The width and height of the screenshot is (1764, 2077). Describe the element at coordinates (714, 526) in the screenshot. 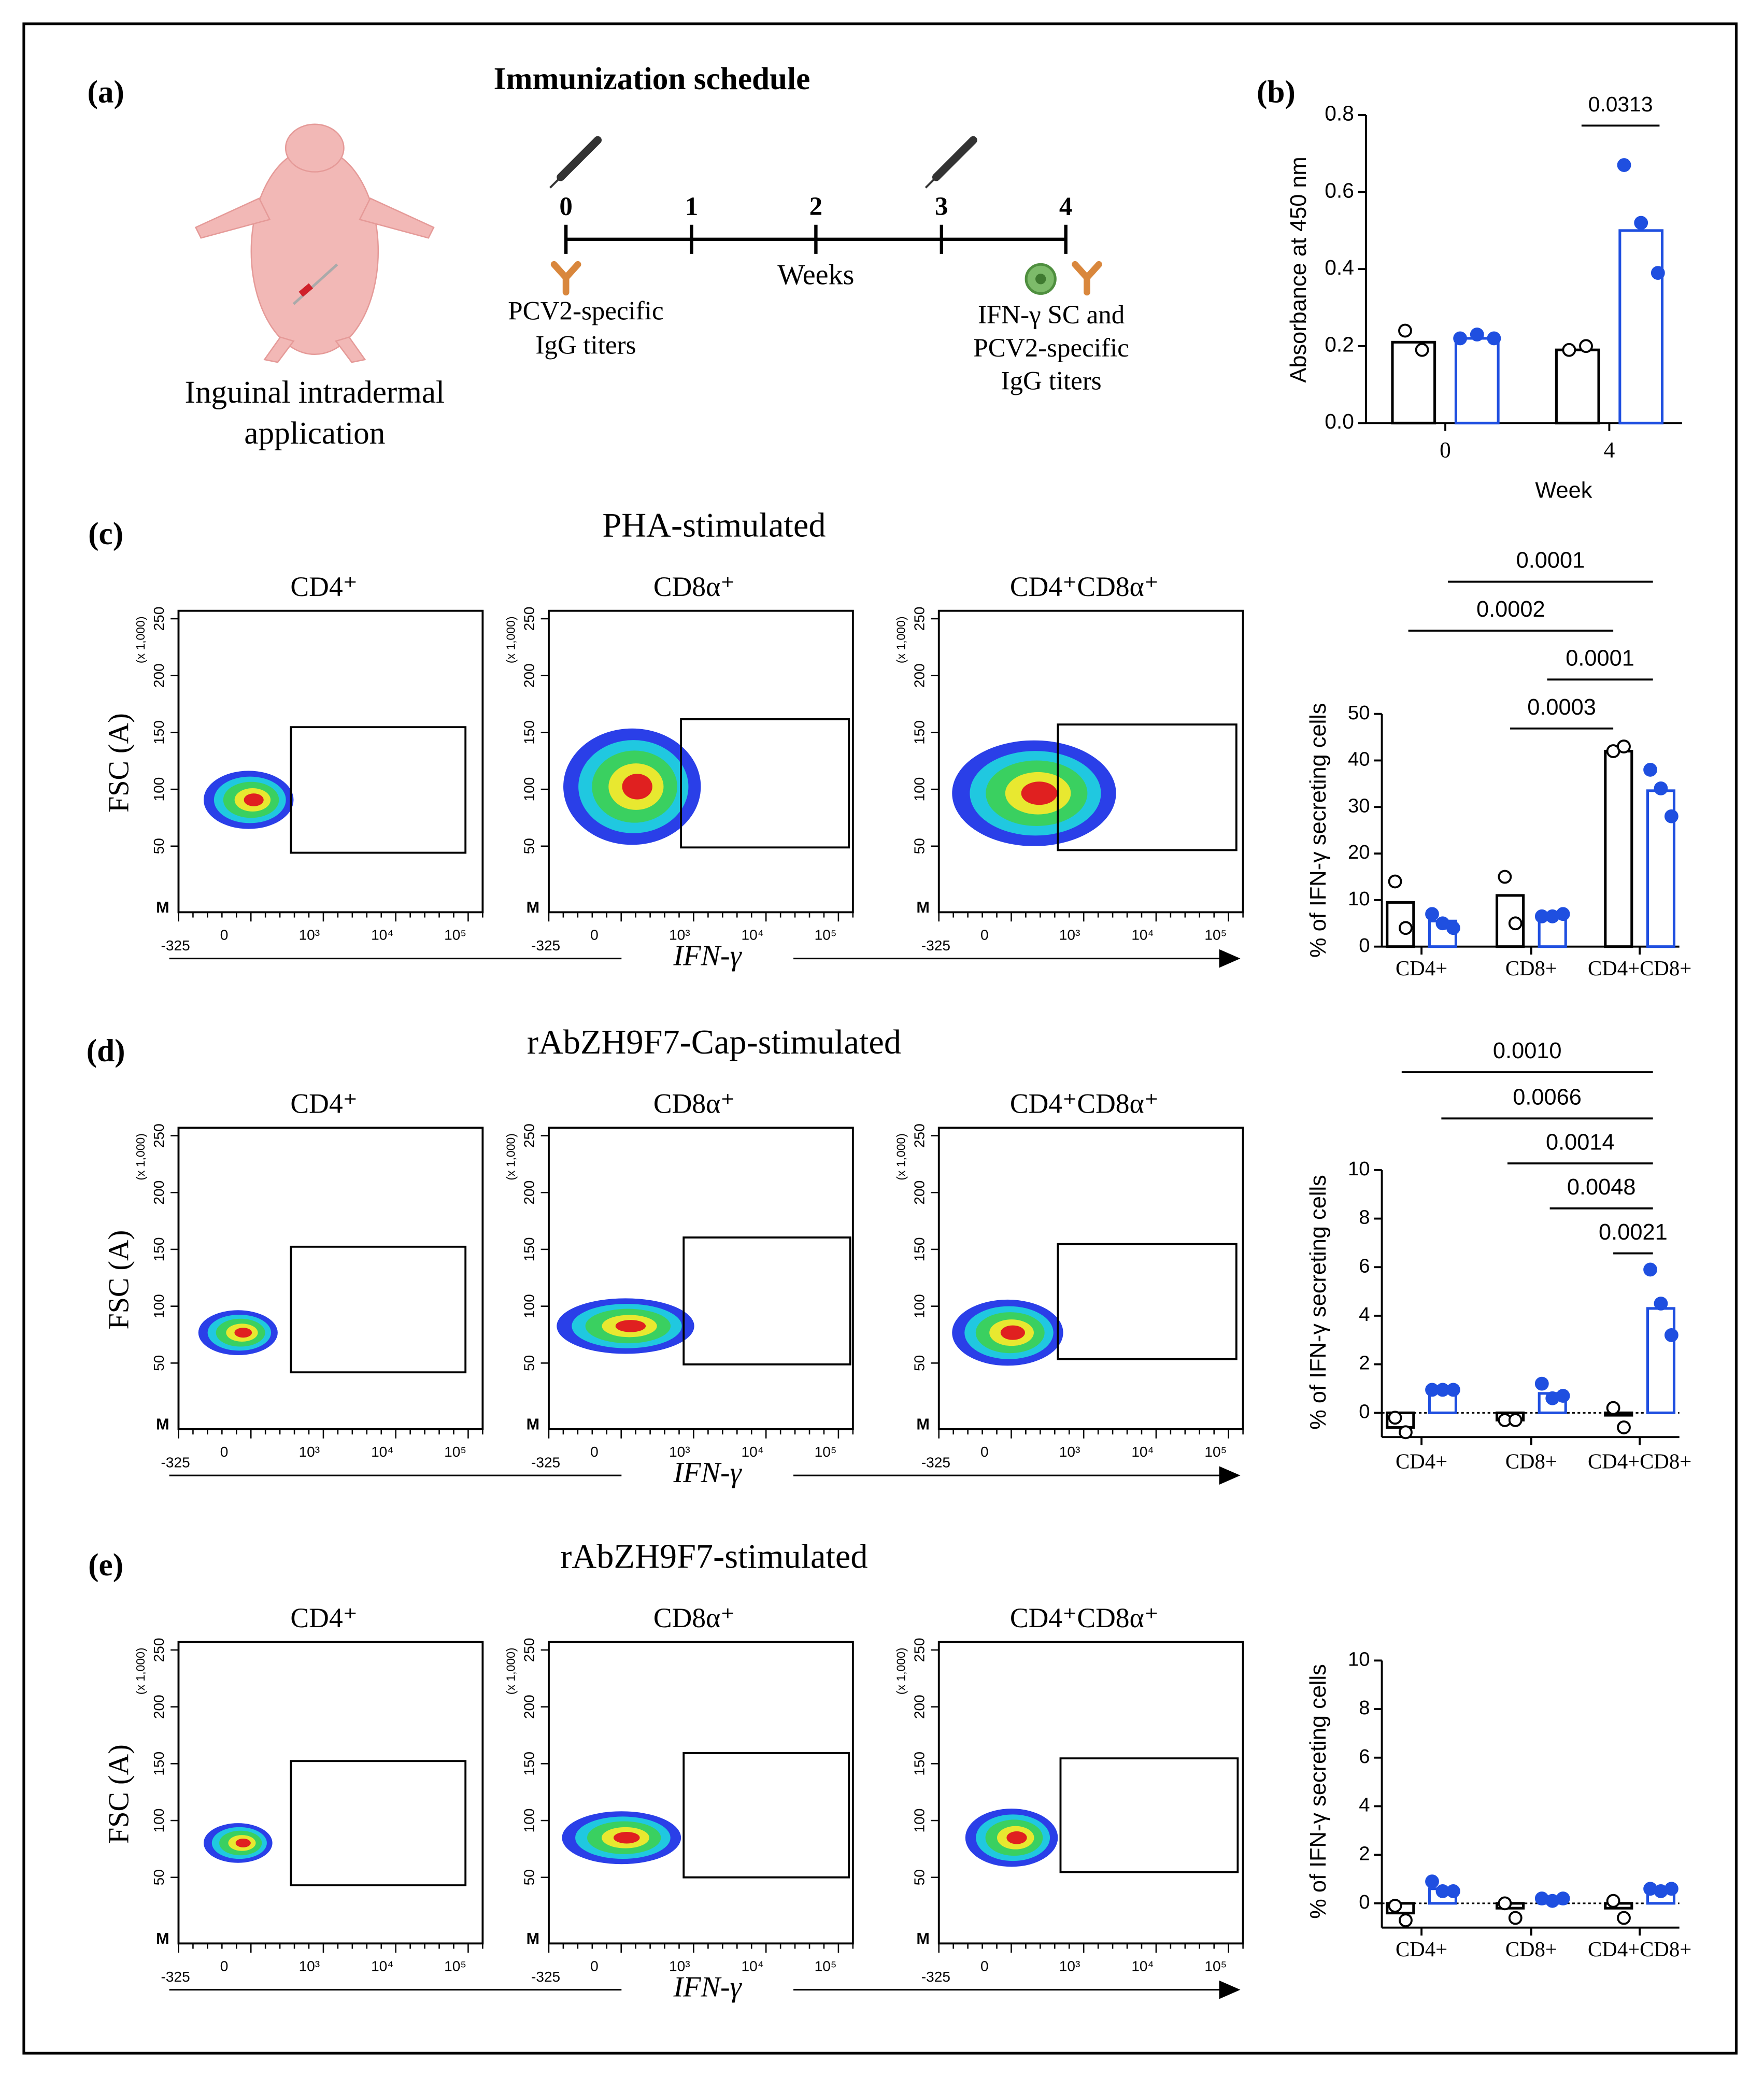

I see `panel-title: PHA-stimulated` at that location.